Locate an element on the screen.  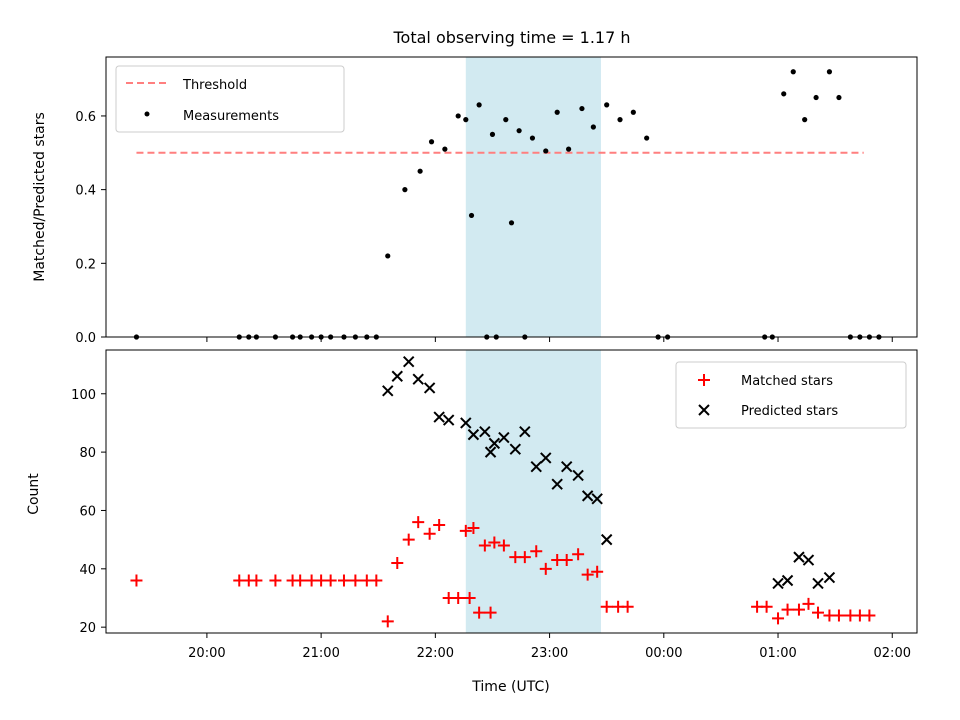
bottom-legend: Matched stars Predicted stars is located at coordinates (791, 395).